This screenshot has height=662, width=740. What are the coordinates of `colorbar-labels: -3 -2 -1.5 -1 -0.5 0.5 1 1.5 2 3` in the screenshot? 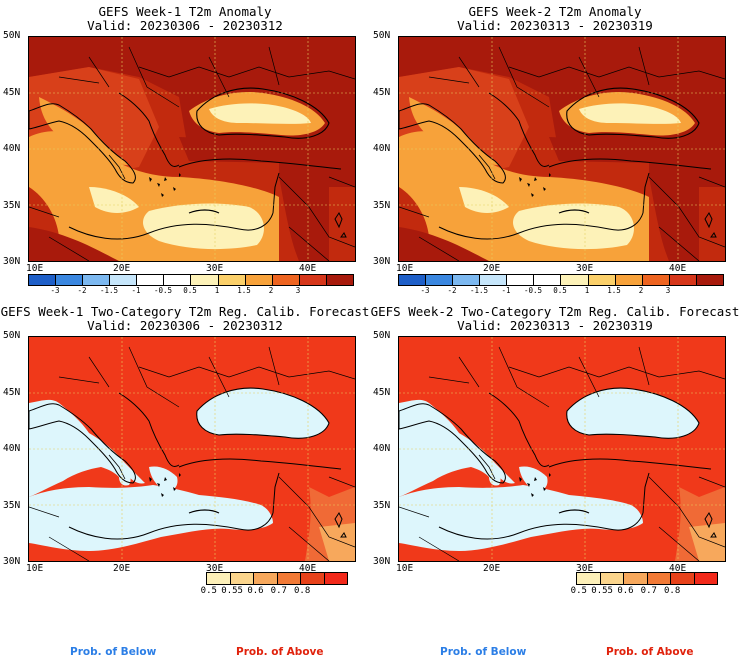 It's located at (190, 291).